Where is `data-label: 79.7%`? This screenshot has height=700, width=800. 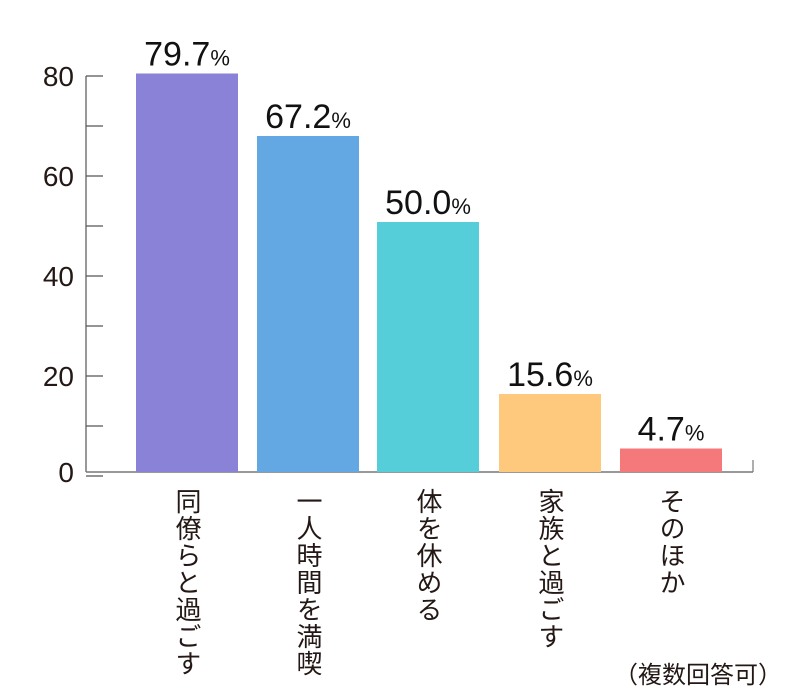
data-label: 79.7% is located at coordinates (187, 55).